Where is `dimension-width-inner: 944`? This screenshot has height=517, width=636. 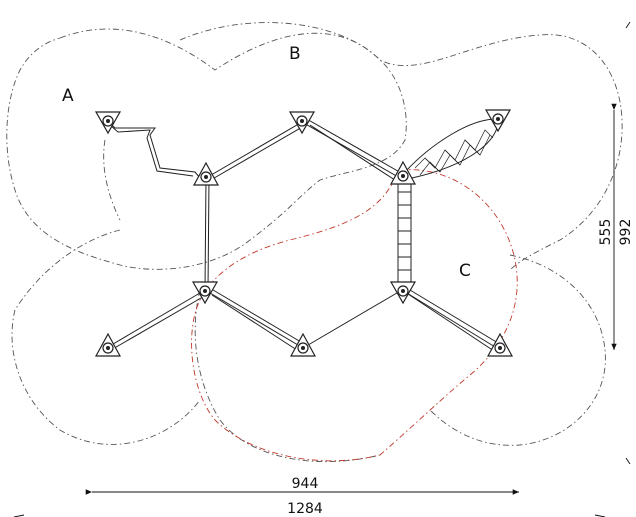
dimension-width-inner: 944 is located at coordinates (305, 484).